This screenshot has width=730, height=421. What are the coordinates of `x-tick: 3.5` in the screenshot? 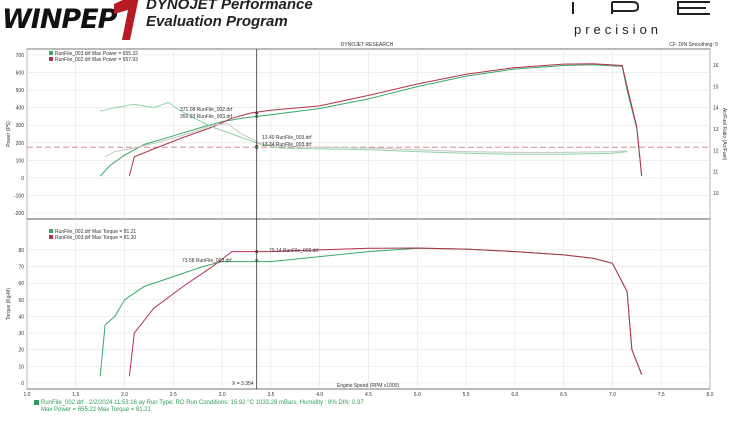 It's located at (270, 395).